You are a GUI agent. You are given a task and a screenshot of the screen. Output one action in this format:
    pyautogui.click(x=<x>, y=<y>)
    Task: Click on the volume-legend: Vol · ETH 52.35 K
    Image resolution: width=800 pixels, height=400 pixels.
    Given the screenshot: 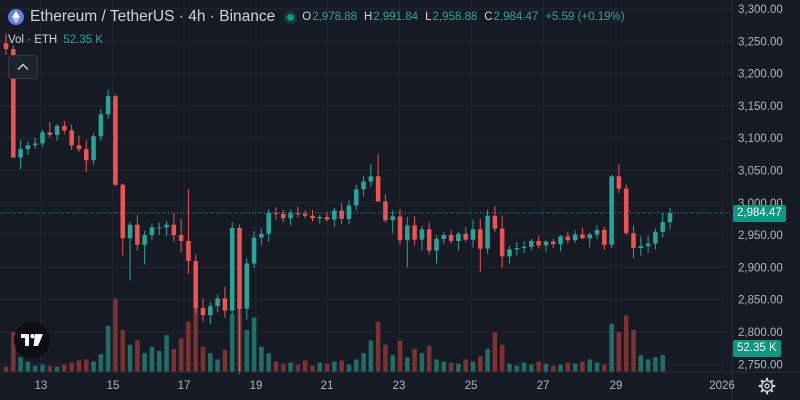 What is the action you would take?
    pyautogui.click(x=55, y=40)
    